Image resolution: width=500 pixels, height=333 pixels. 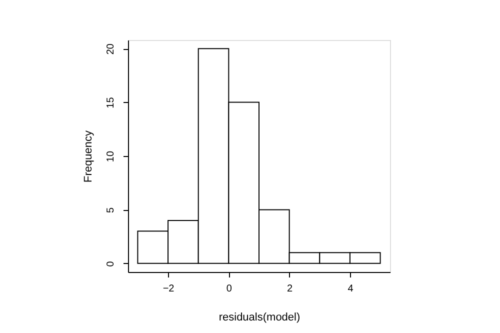 I want to click on x-tick-label: 2, so click(x=290, y=289).